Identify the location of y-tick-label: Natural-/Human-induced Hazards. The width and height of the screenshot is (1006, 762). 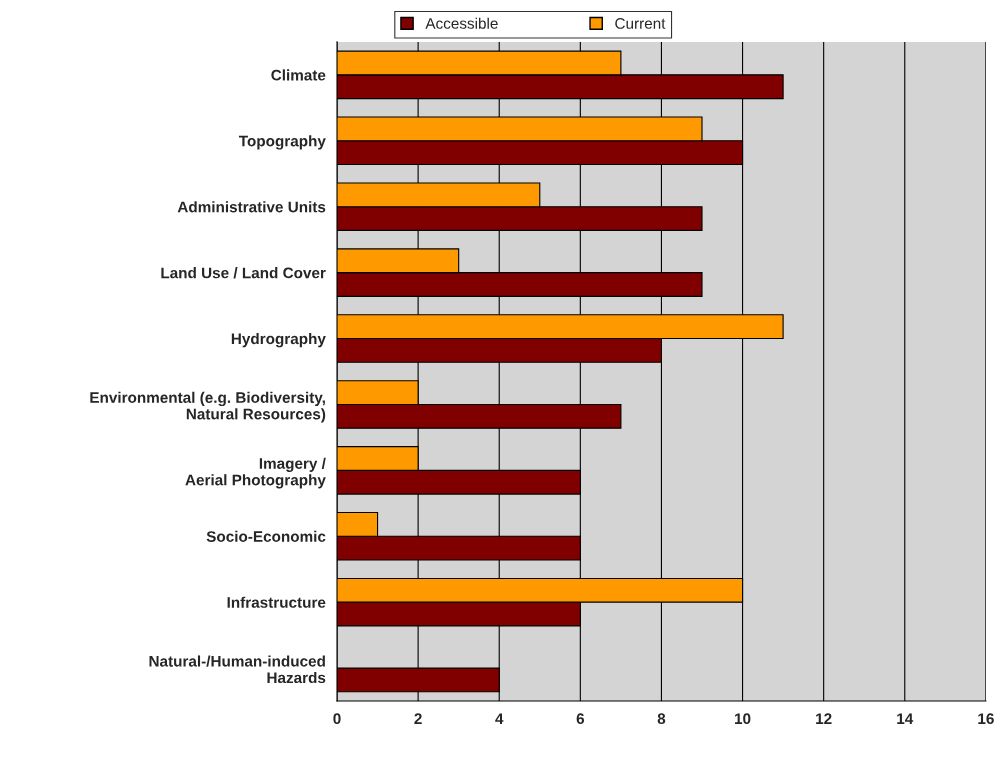
(237, 669).